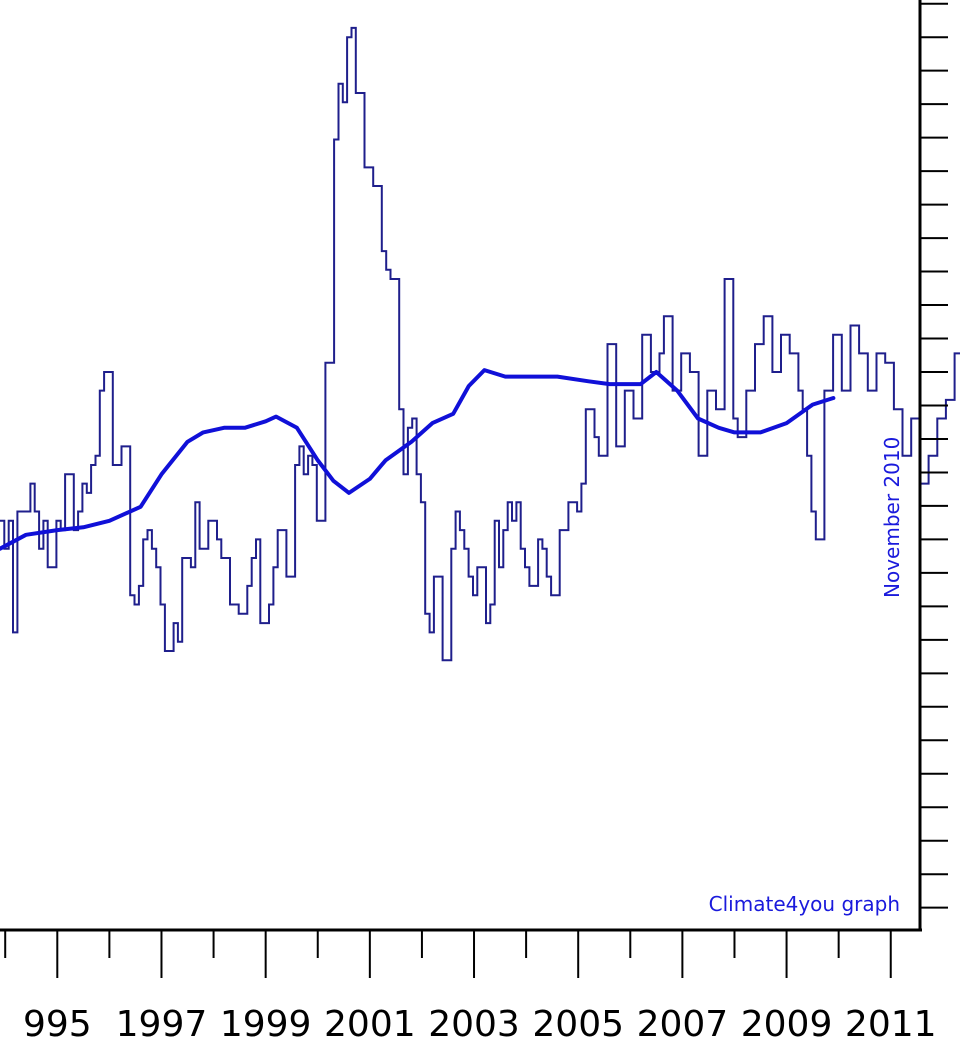  I want to click on credit-label: Climate4you graph, so click(804, 904).